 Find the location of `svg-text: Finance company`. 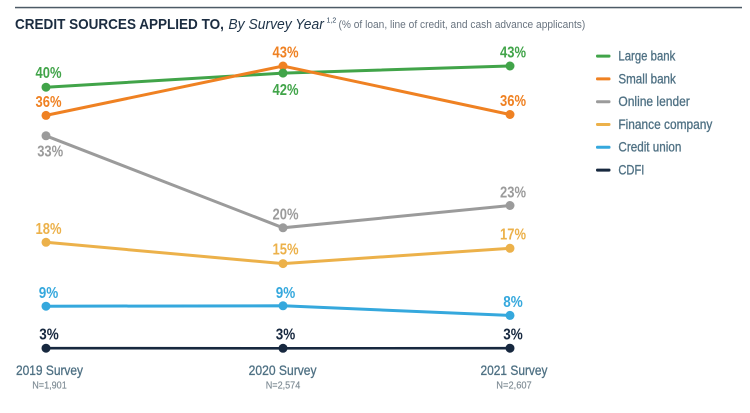

svg-text: Finance company is located at coordinates (665, 124).